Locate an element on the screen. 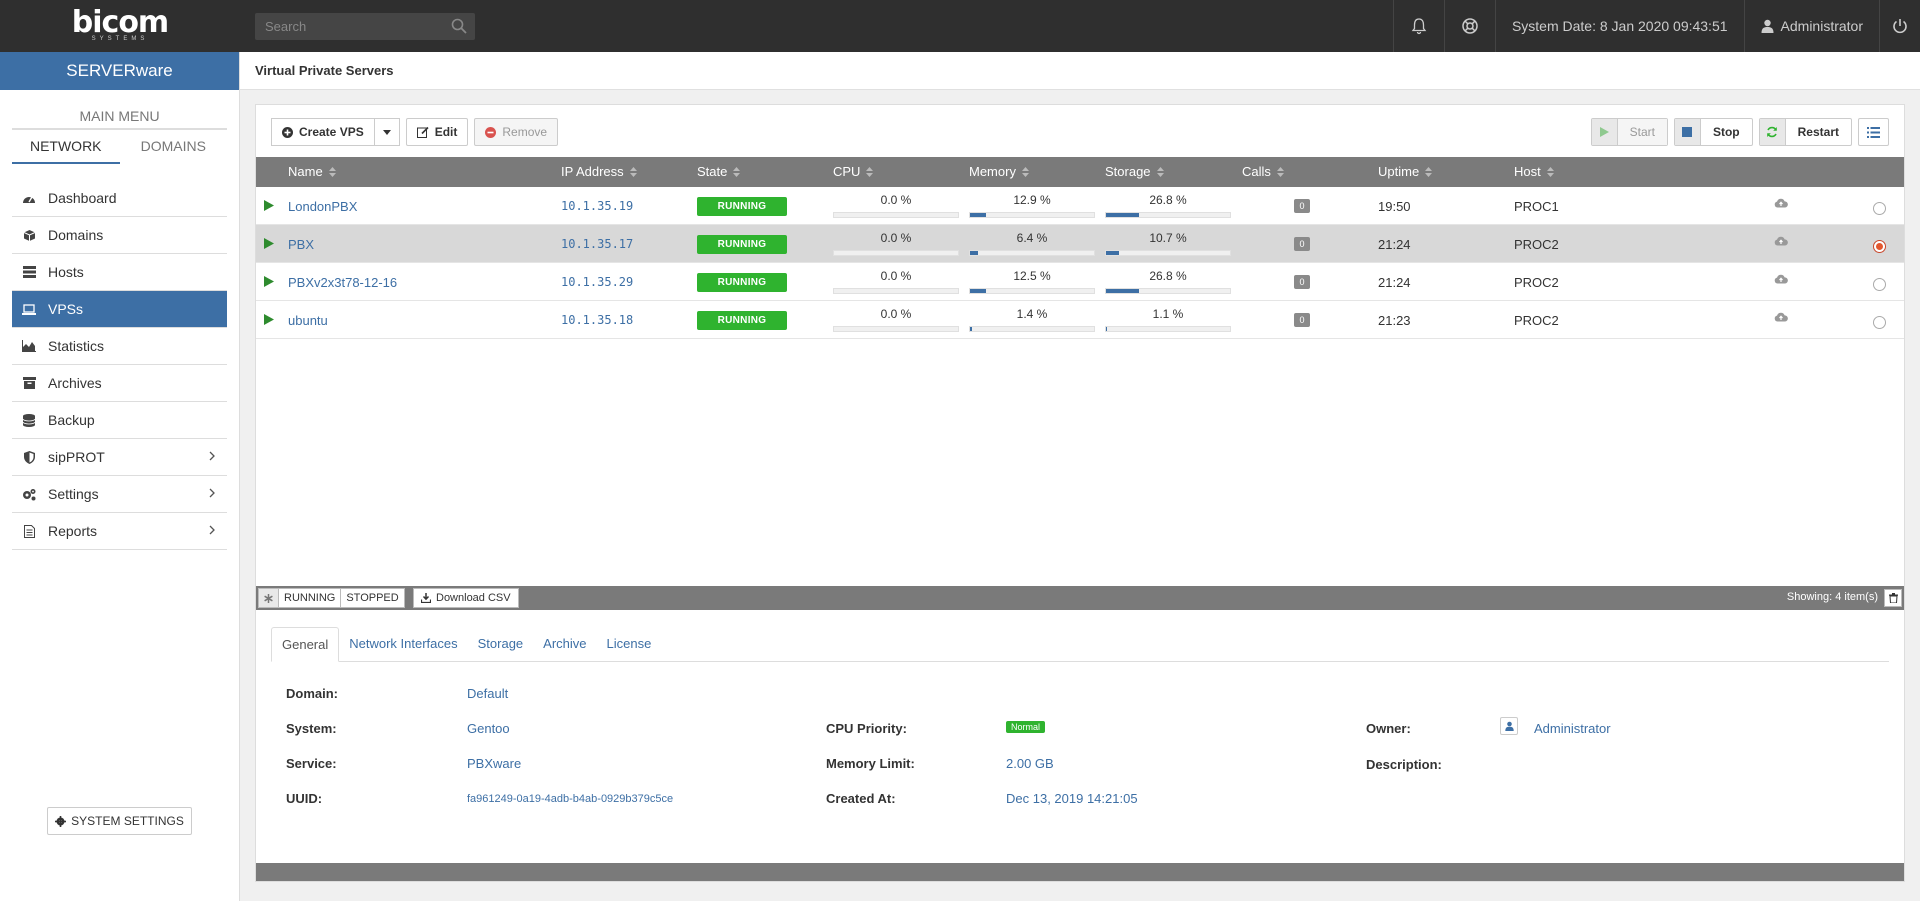 The height and width of the screenshot is (901, 1920). help-button is located at coordinates (1469, 26).